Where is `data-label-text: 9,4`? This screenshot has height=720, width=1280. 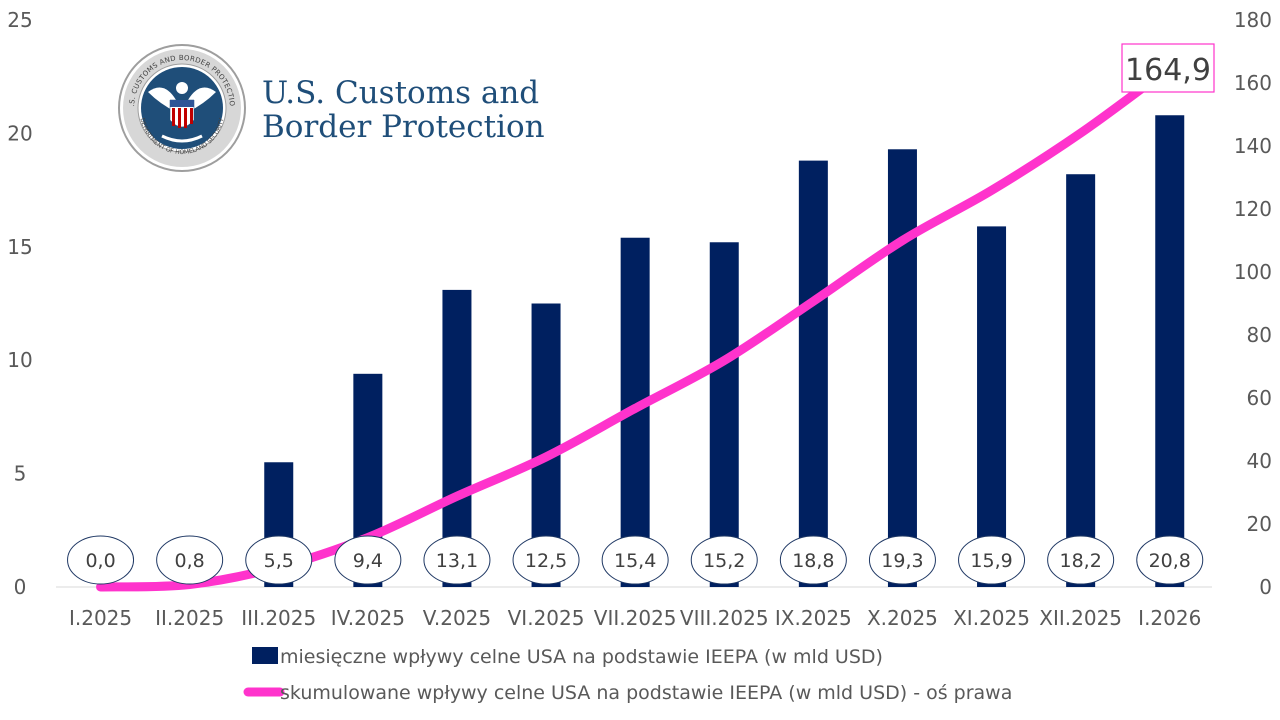
data-label-text: 9,4 is located at coordinates (368, 561).